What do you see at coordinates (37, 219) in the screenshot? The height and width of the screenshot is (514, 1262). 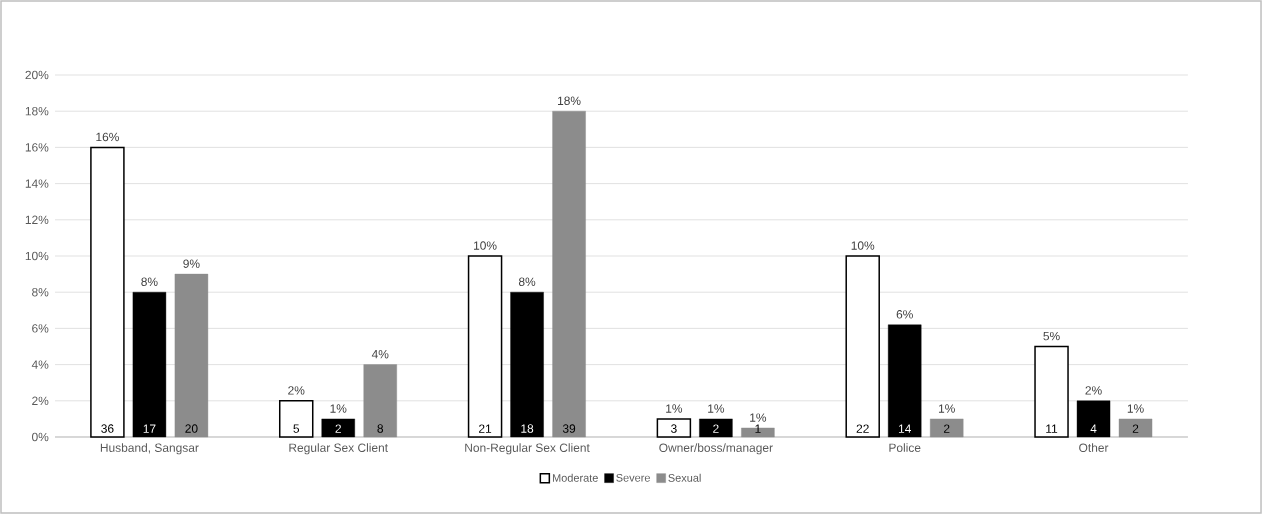 I see `y-tick-label: 12%` at bounding box center [37, 219].